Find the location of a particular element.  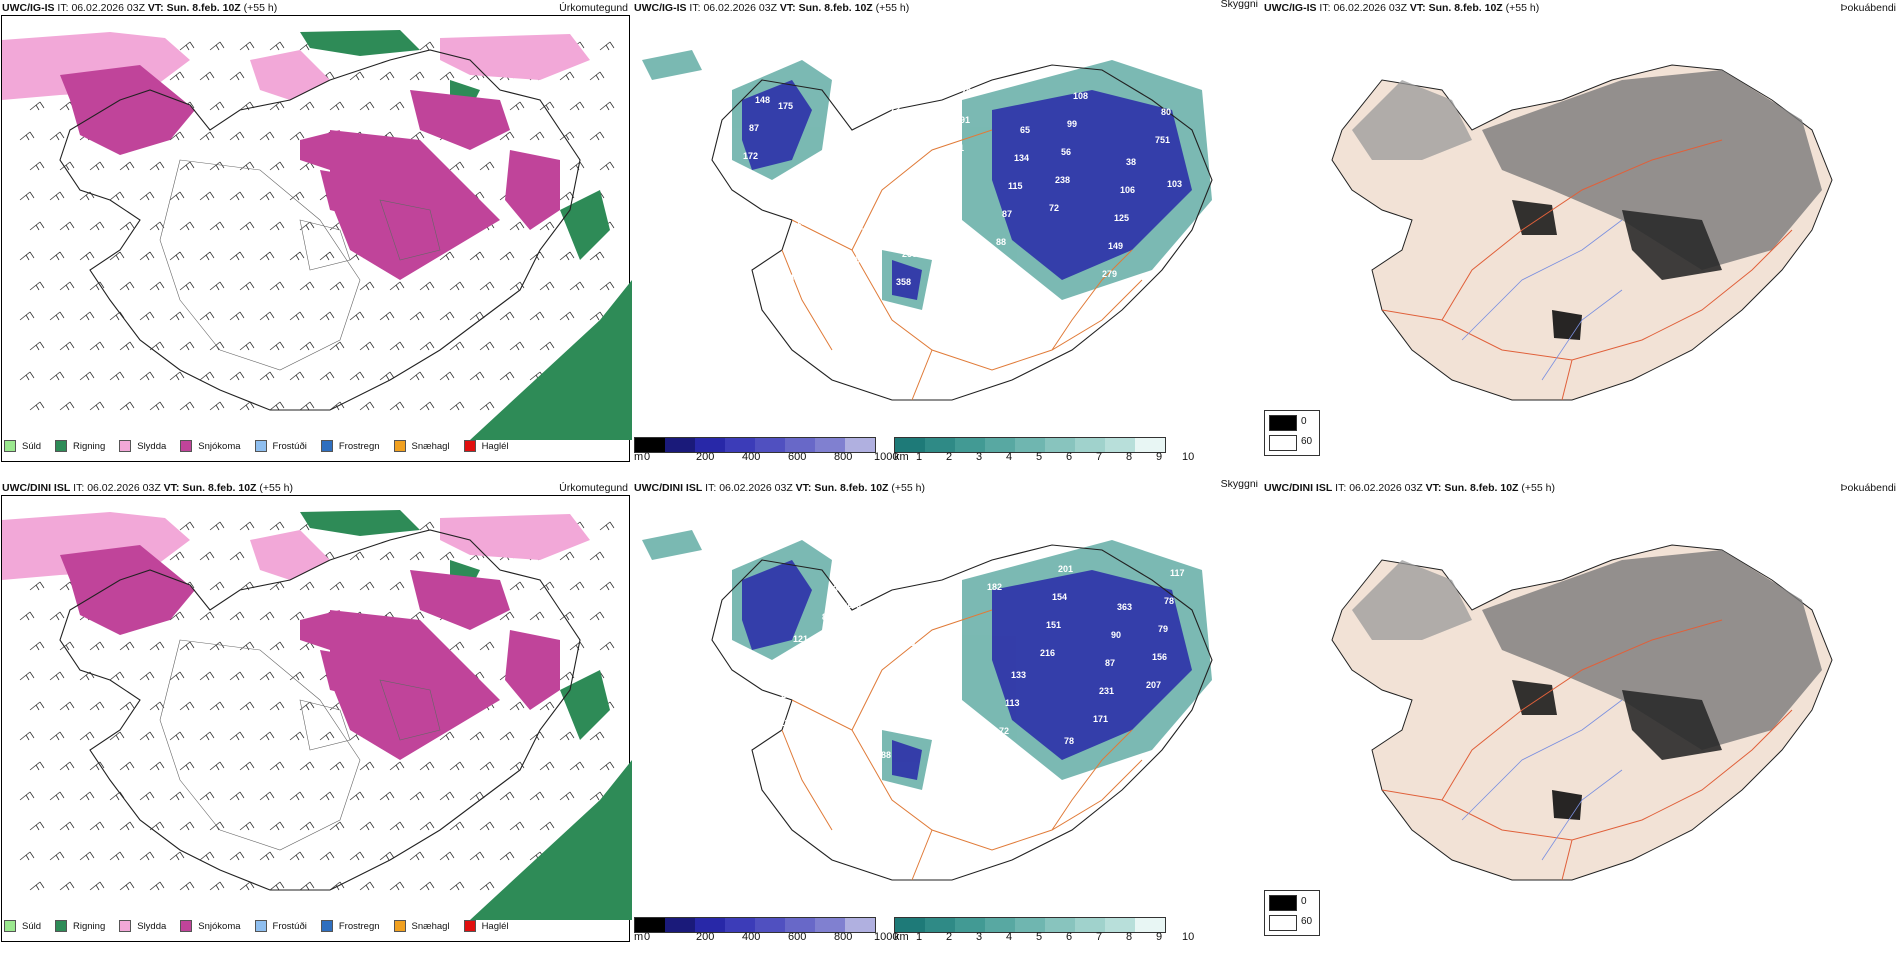

ceiling-value-label: 363 is located at coordinates (1124, 607).